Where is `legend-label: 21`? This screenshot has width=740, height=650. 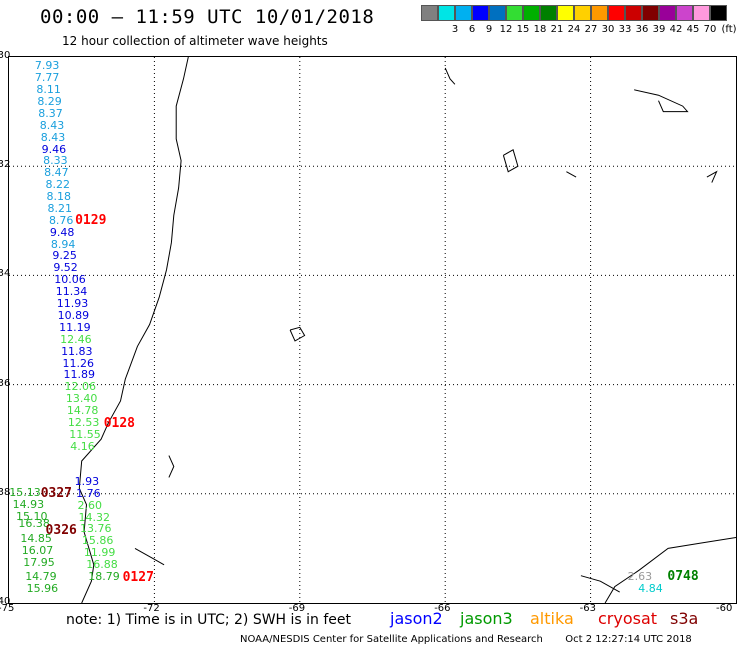
legend-label: 21 is located at coordinates (557, 29).